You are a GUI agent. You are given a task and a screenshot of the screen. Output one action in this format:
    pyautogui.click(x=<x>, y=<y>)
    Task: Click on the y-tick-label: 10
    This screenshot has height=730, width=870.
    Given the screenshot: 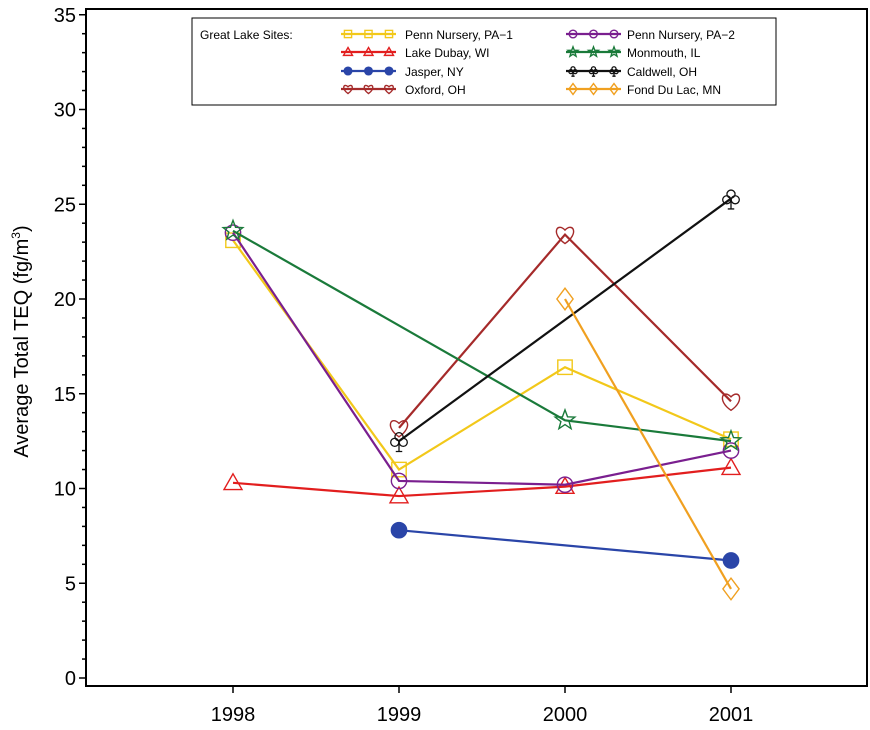 What is the action you would take?
    pyautogui.click(x=65, y=490)
    